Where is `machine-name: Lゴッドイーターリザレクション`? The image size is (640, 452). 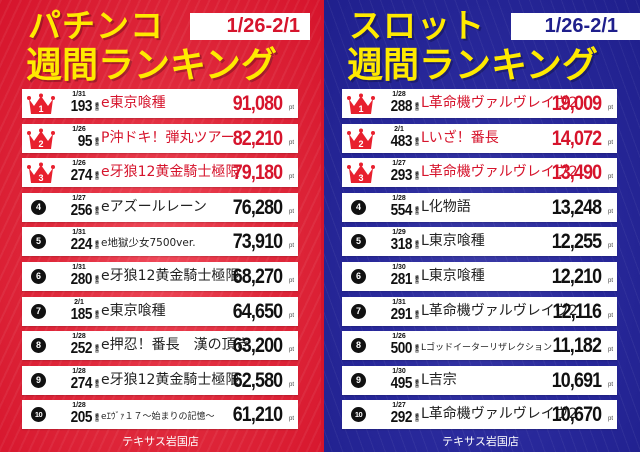
machine-name: Lゴッドイーターリザレクション is located at coordinates (487, 348).